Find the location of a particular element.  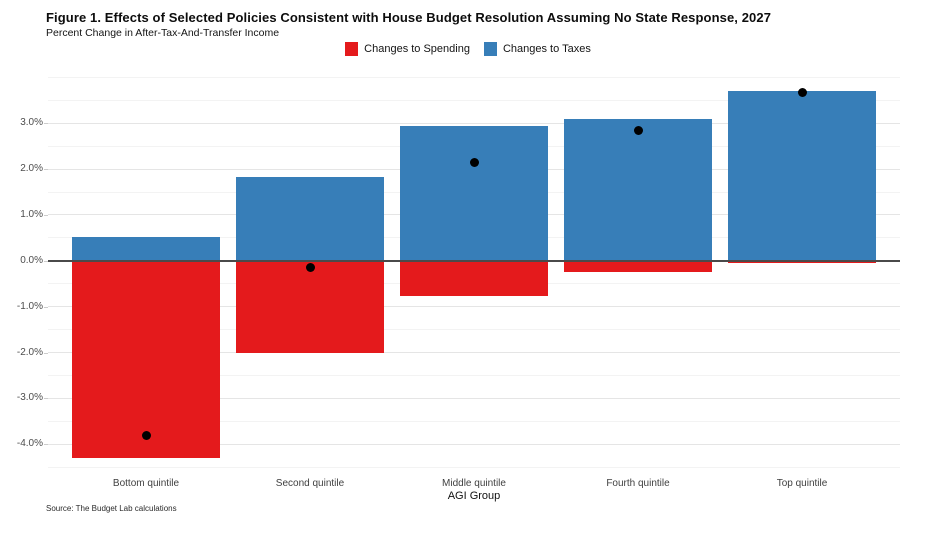

zero-baseline is located at coordinates (474, 260).